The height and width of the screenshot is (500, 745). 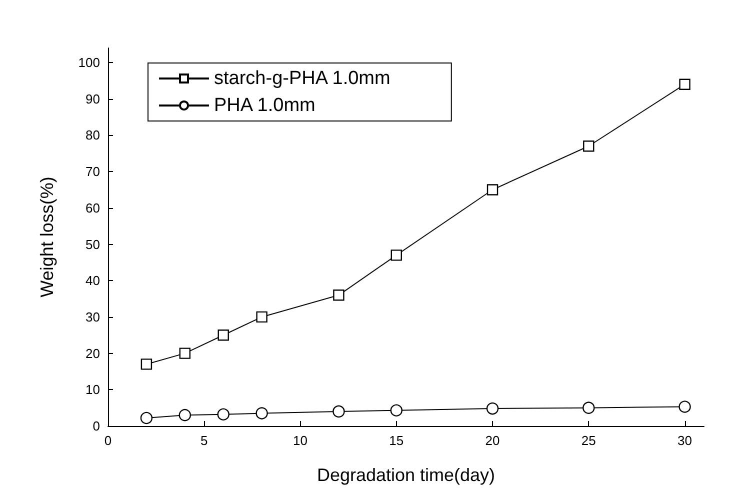 What do you see at coordinates (302, 78) in the screenshot?
I see `legend-label: starch-g-PHA 1.0mm` at bounding box center [302, 78].